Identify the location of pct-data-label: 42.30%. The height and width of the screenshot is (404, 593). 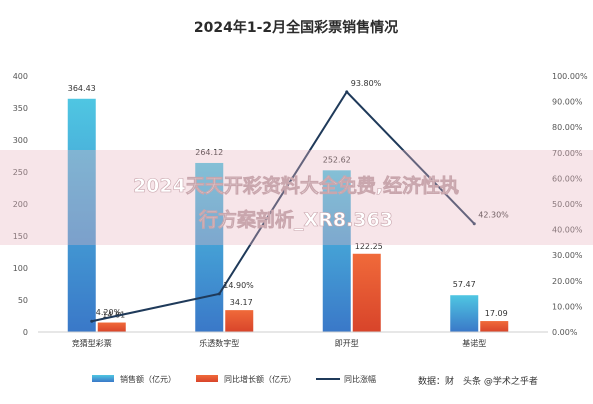
(493, 215).